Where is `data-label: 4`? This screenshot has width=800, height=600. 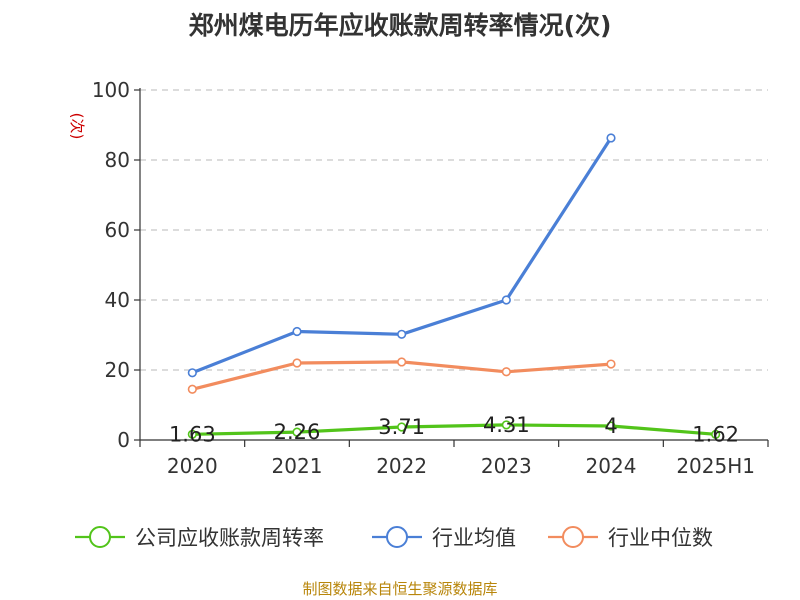
data-label: 4 is located at coordinates (610, 426).